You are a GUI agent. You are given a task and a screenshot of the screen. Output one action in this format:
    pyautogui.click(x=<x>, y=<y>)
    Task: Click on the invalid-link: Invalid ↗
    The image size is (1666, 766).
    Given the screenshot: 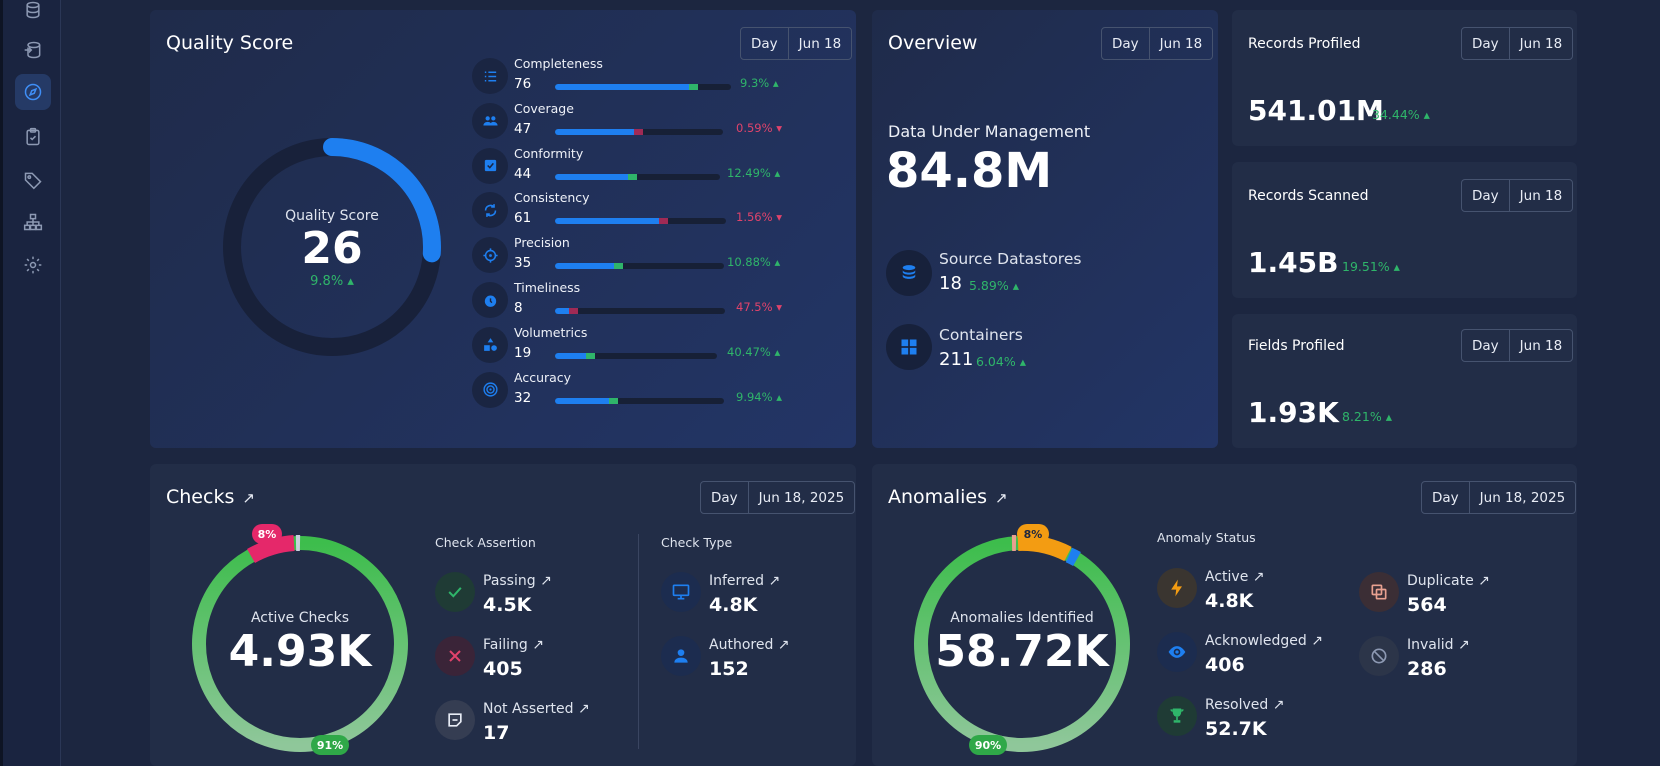 What is the action you would take?
    pyautogui.click(x=1438, y=645)
    